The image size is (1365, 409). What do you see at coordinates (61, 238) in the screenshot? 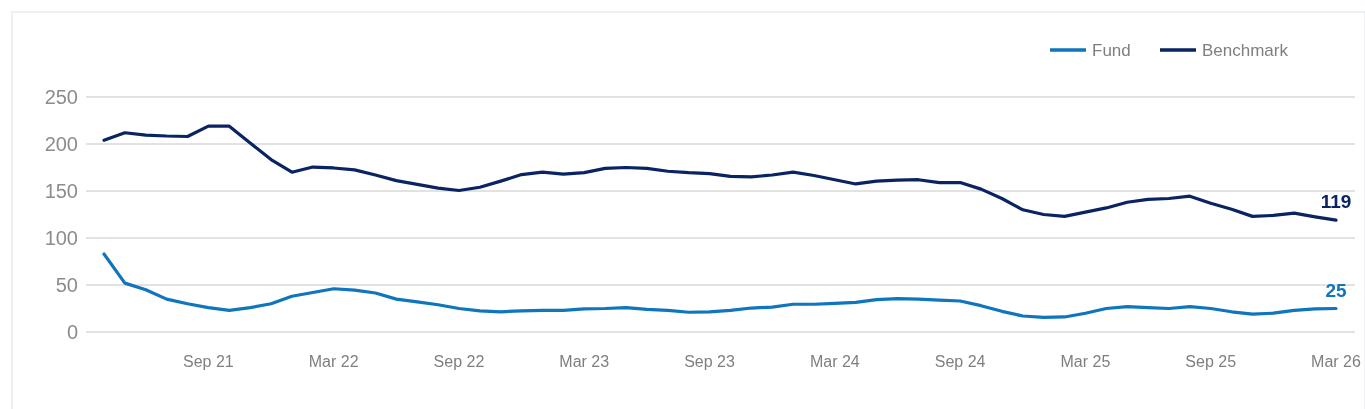
I see `y-tick-label: 100` at bounding box center [61, 238].